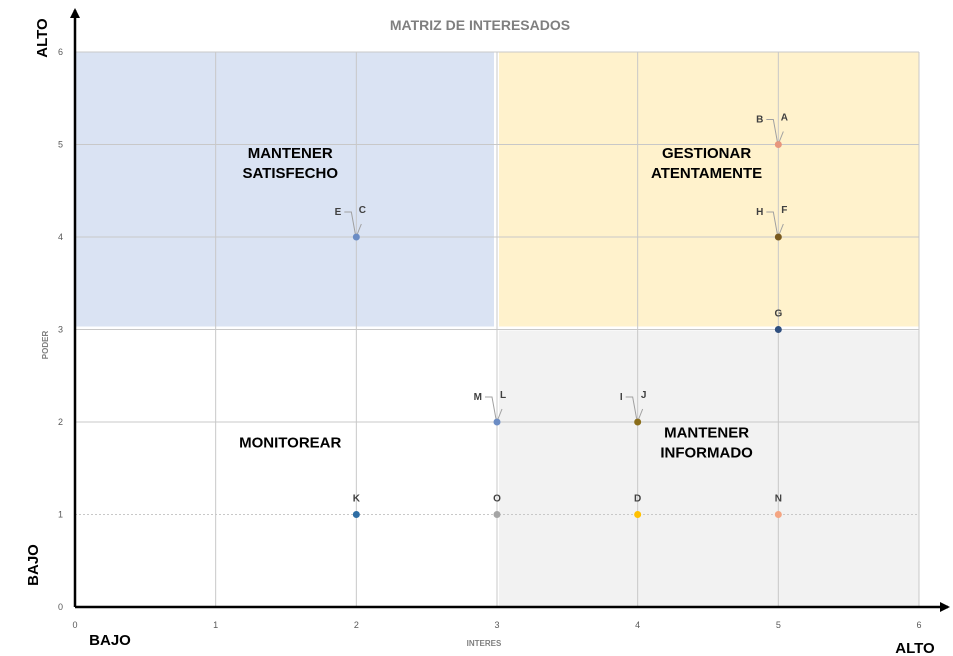  I want to click on point-label-C: C, so click(362, 210).